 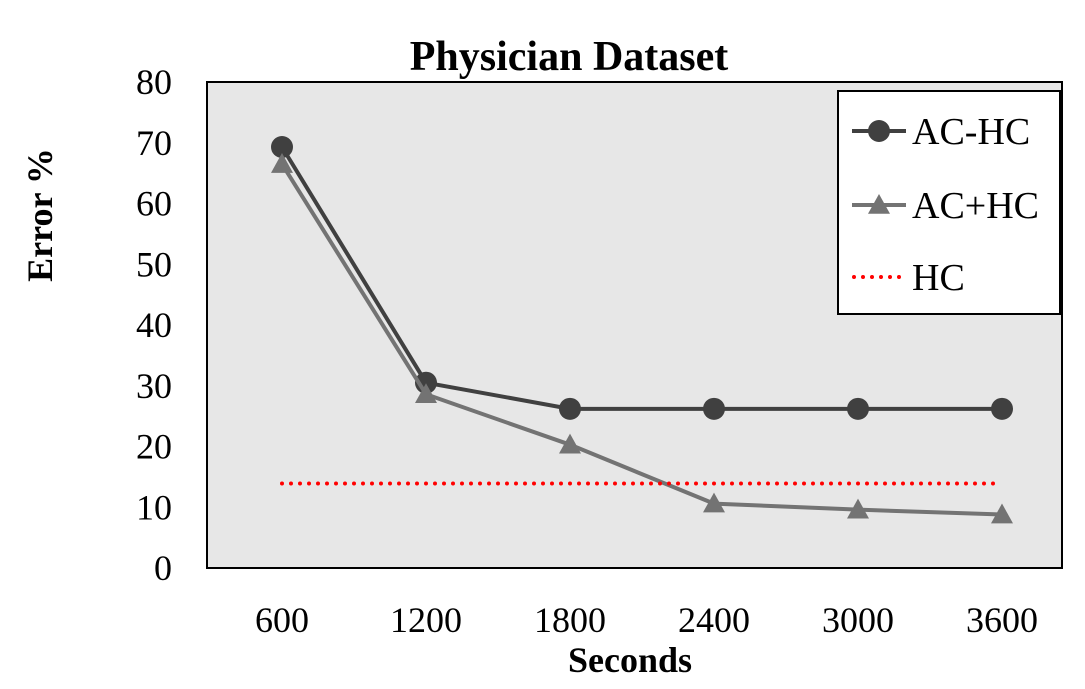 I want to click on x-tick-label: 1200, so click(x=426, y=620).